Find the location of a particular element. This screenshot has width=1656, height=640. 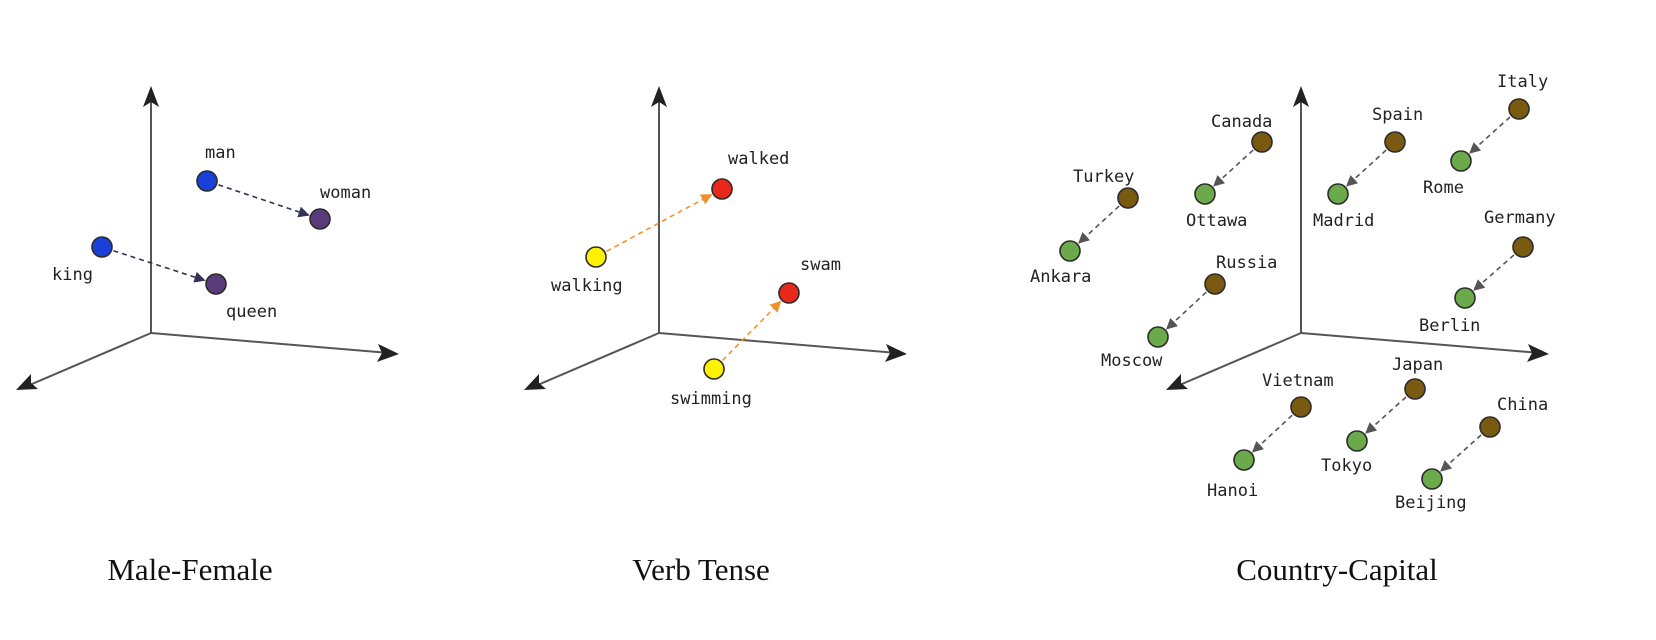

relation-arrow-italy-rome is located at coordinates (1490, 135).